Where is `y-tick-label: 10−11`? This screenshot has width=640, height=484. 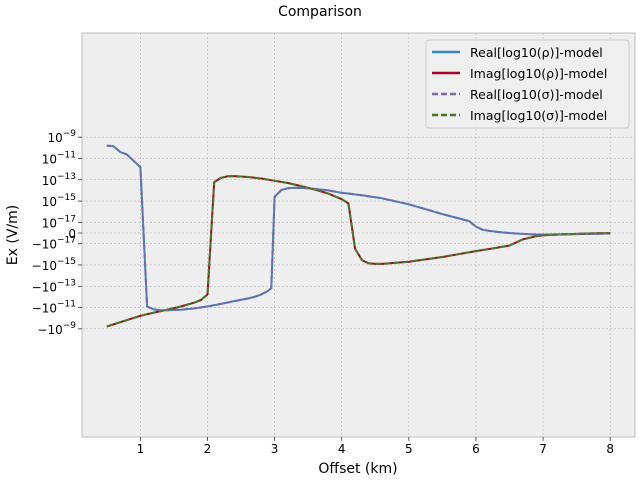
y-tick-label: 10−11 is located at coordinates (59, 158).